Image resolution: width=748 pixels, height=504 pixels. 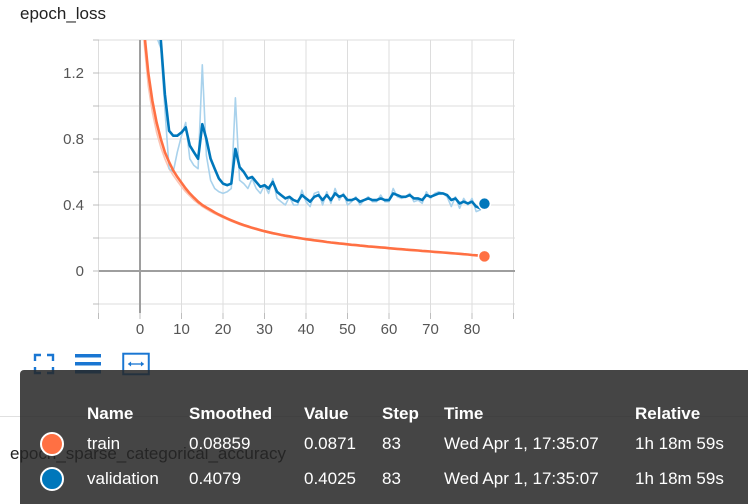 I want to click on header-time: Time, so click(x=464, y=413).